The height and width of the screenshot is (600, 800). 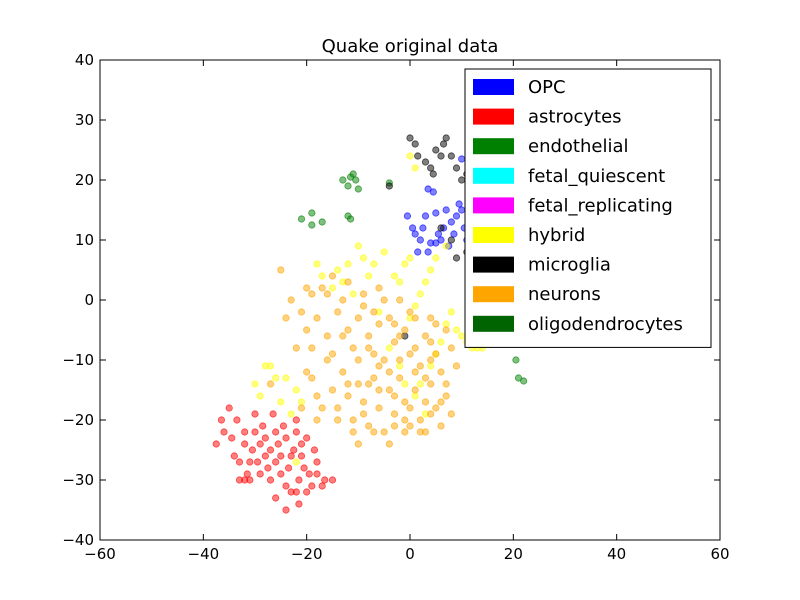 What do you see at coordinates (493, 87) in the screenshot?
I see `legend-swatch-OPC` at bounding box center [493, 87].